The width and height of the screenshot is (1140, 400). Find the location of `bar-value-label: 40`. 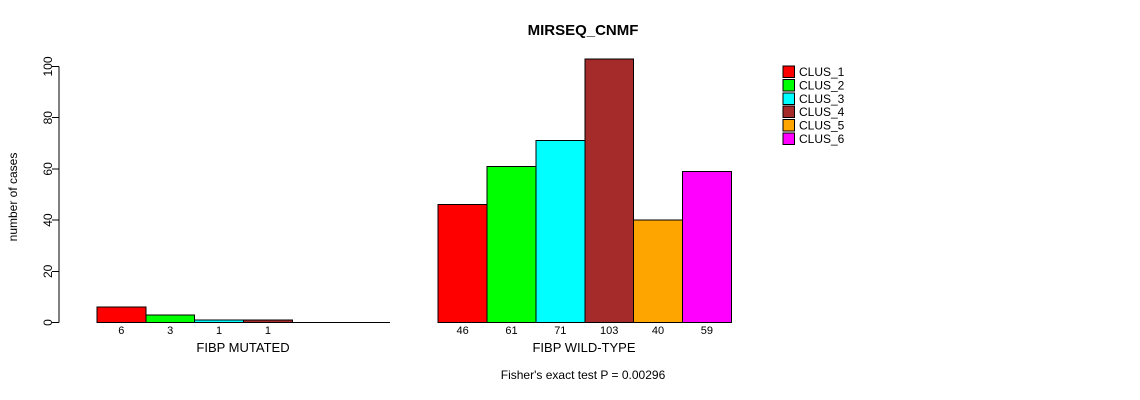

bar-value-label: 40 is located at coordinates (658, 331).